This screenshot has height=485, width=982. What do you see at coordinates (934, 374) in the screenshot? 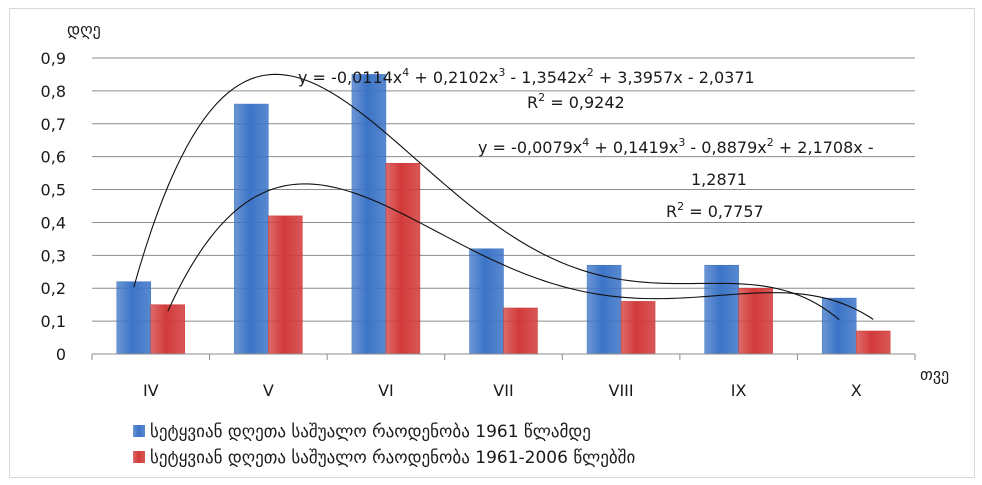
I see `x-axis-title: თვე` at bounding box center [934, 374].